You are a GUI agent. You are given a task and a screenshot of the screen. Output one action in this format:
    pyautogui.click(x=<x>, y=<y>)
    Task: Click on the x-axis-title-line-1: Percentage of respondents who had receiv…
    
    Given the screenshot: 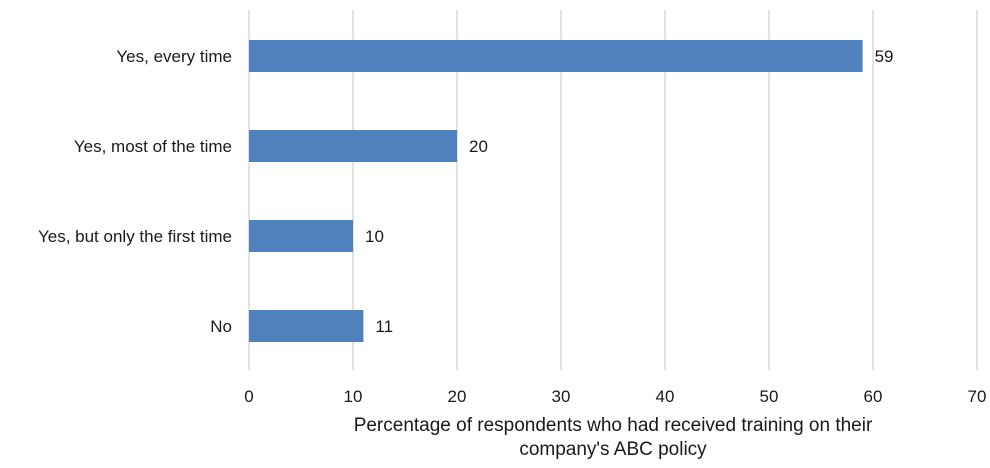 What is the action you would take?
    pyautogui.click(x=613, y=425)
    